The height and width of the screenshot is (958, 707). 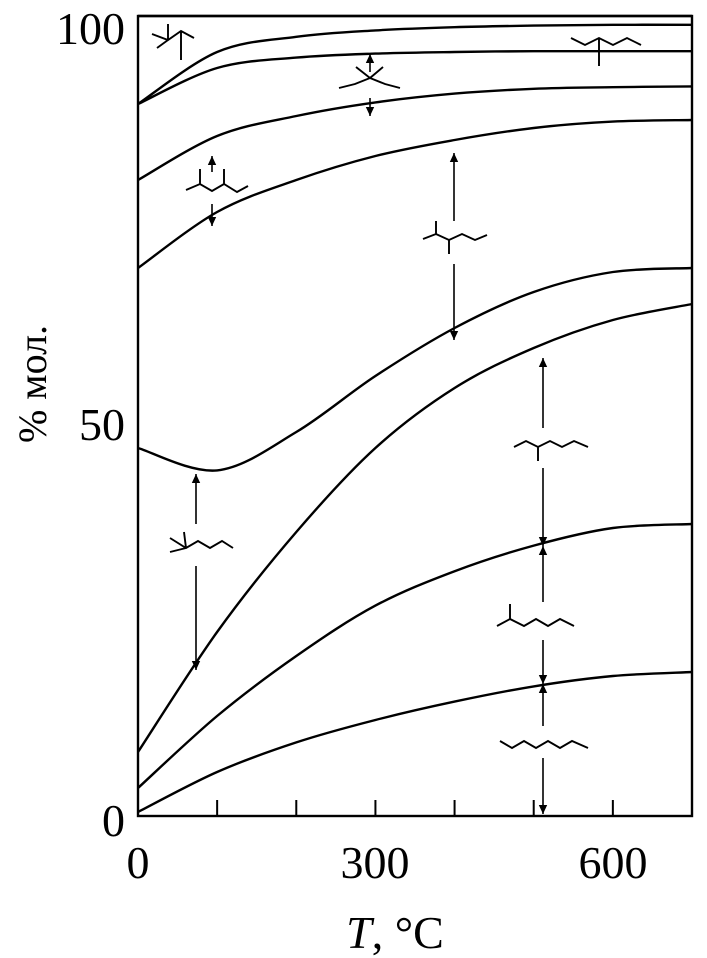 I want to click on 2,4-dimethylpentane-structure, so click(x=217, y=181).